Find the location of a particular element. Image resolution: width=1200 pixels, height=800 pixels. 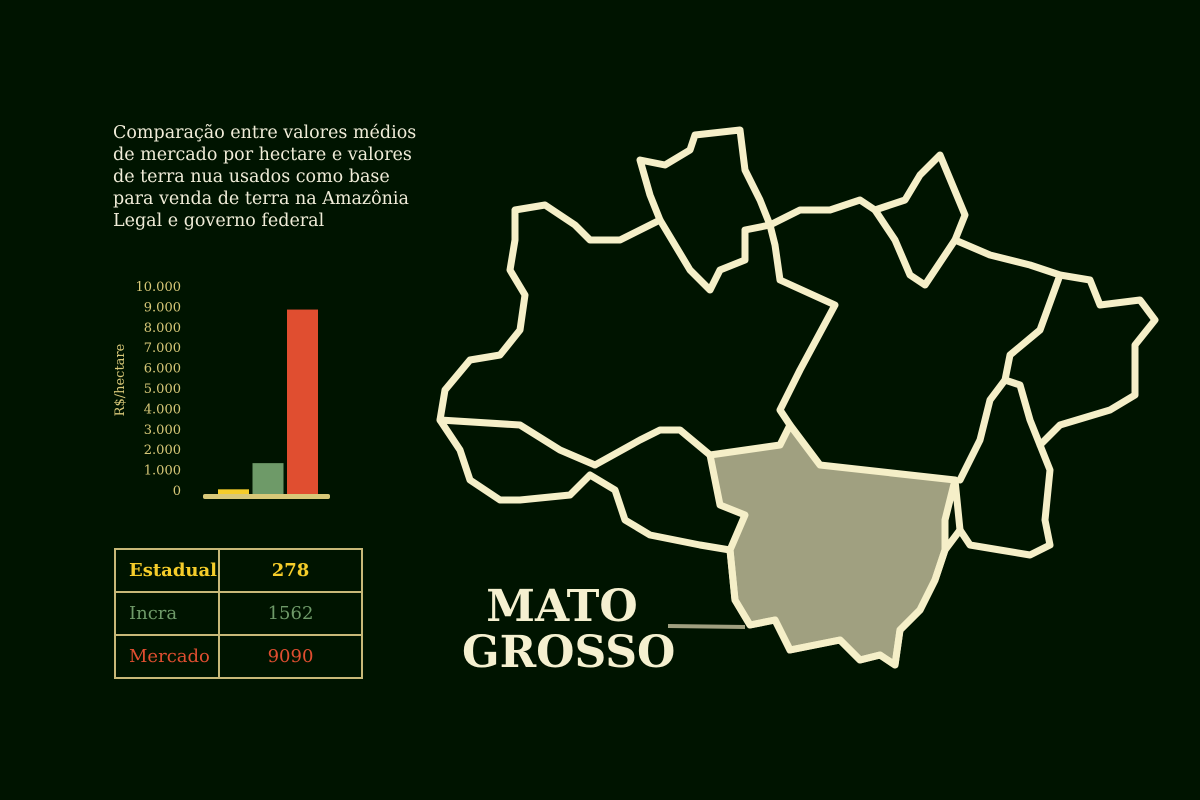

y-tick-label: 5.000 is located at coordinates (162, 389).